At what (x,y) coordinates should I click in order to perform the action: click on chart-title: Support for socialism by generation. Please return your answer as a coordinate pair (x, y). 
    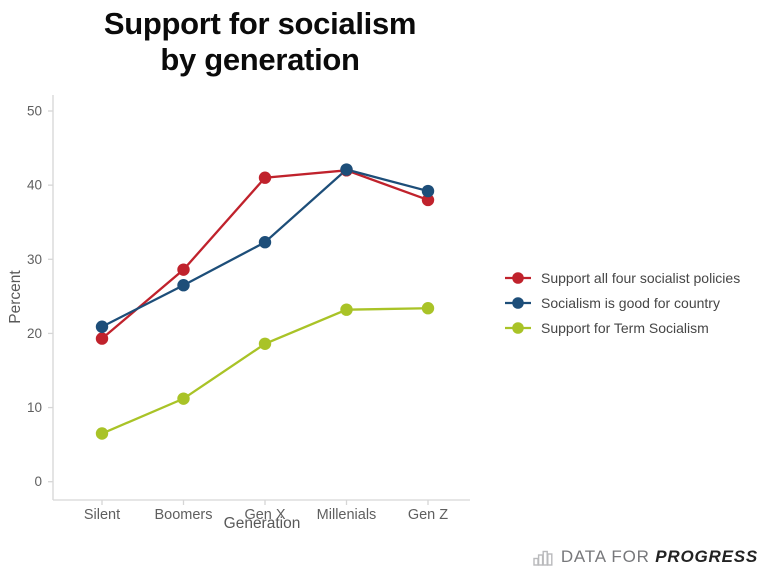
    Looking at the image, I should click on (260, 42).